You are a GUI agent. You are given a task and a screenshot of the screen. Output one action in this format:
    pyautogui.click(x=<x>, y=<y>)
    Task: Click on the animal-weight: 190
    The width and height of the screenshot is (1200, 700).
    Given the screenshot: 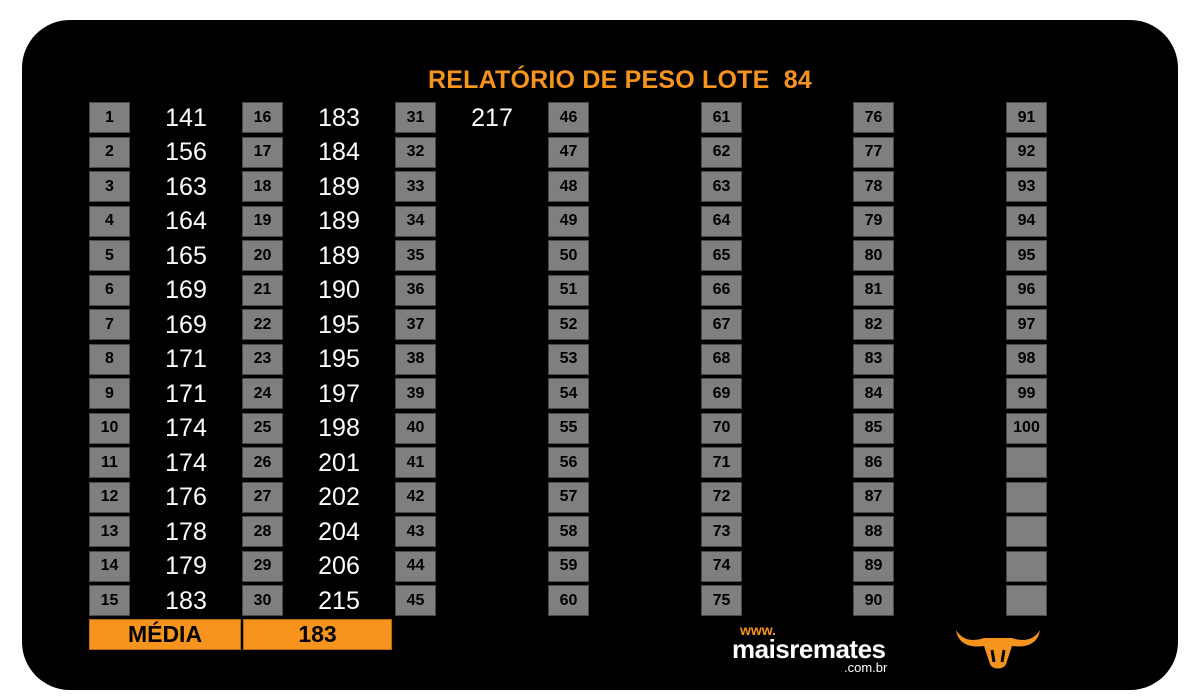 What is the action you would take?
    pyautogui.click(x=339, y=290)
    